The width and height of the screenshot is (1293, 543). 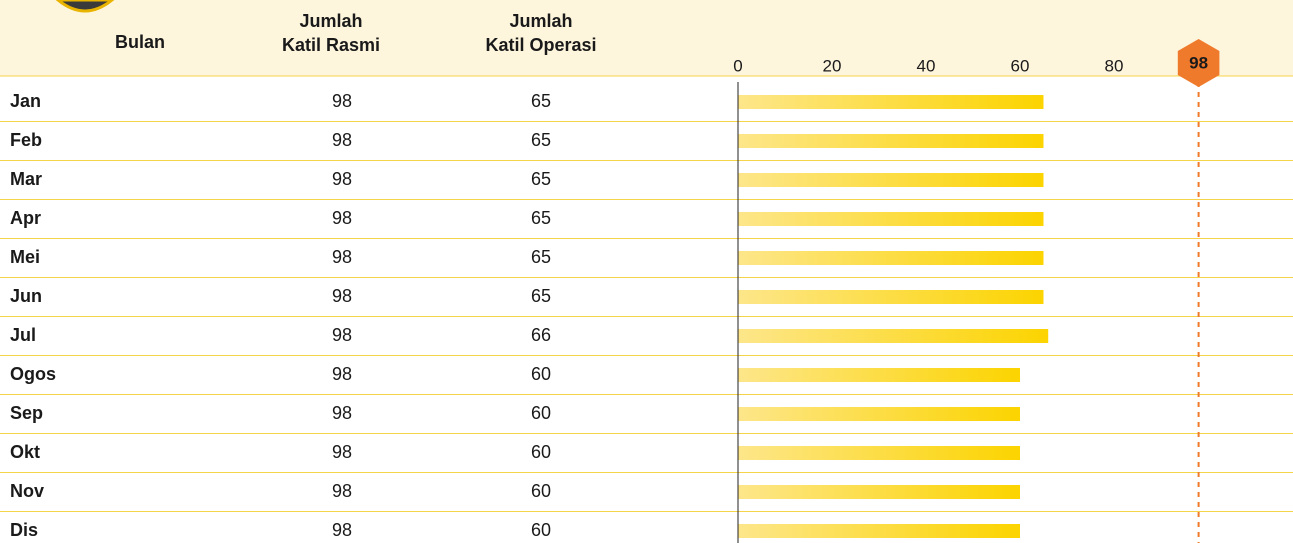 What do you see at coordinates (541, 335) in the screenshot?
I see `operasi-cell: 66` at bounding box center [541, 335].